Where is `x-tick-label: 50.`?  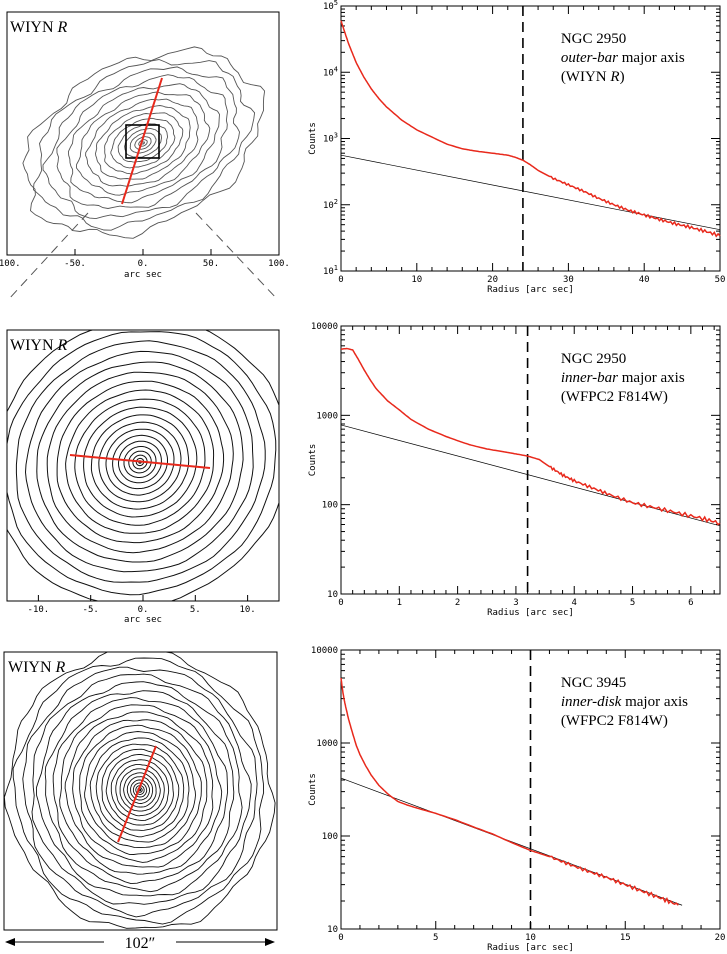
x-tick-label: 50. is located at coordinates (211, 264).